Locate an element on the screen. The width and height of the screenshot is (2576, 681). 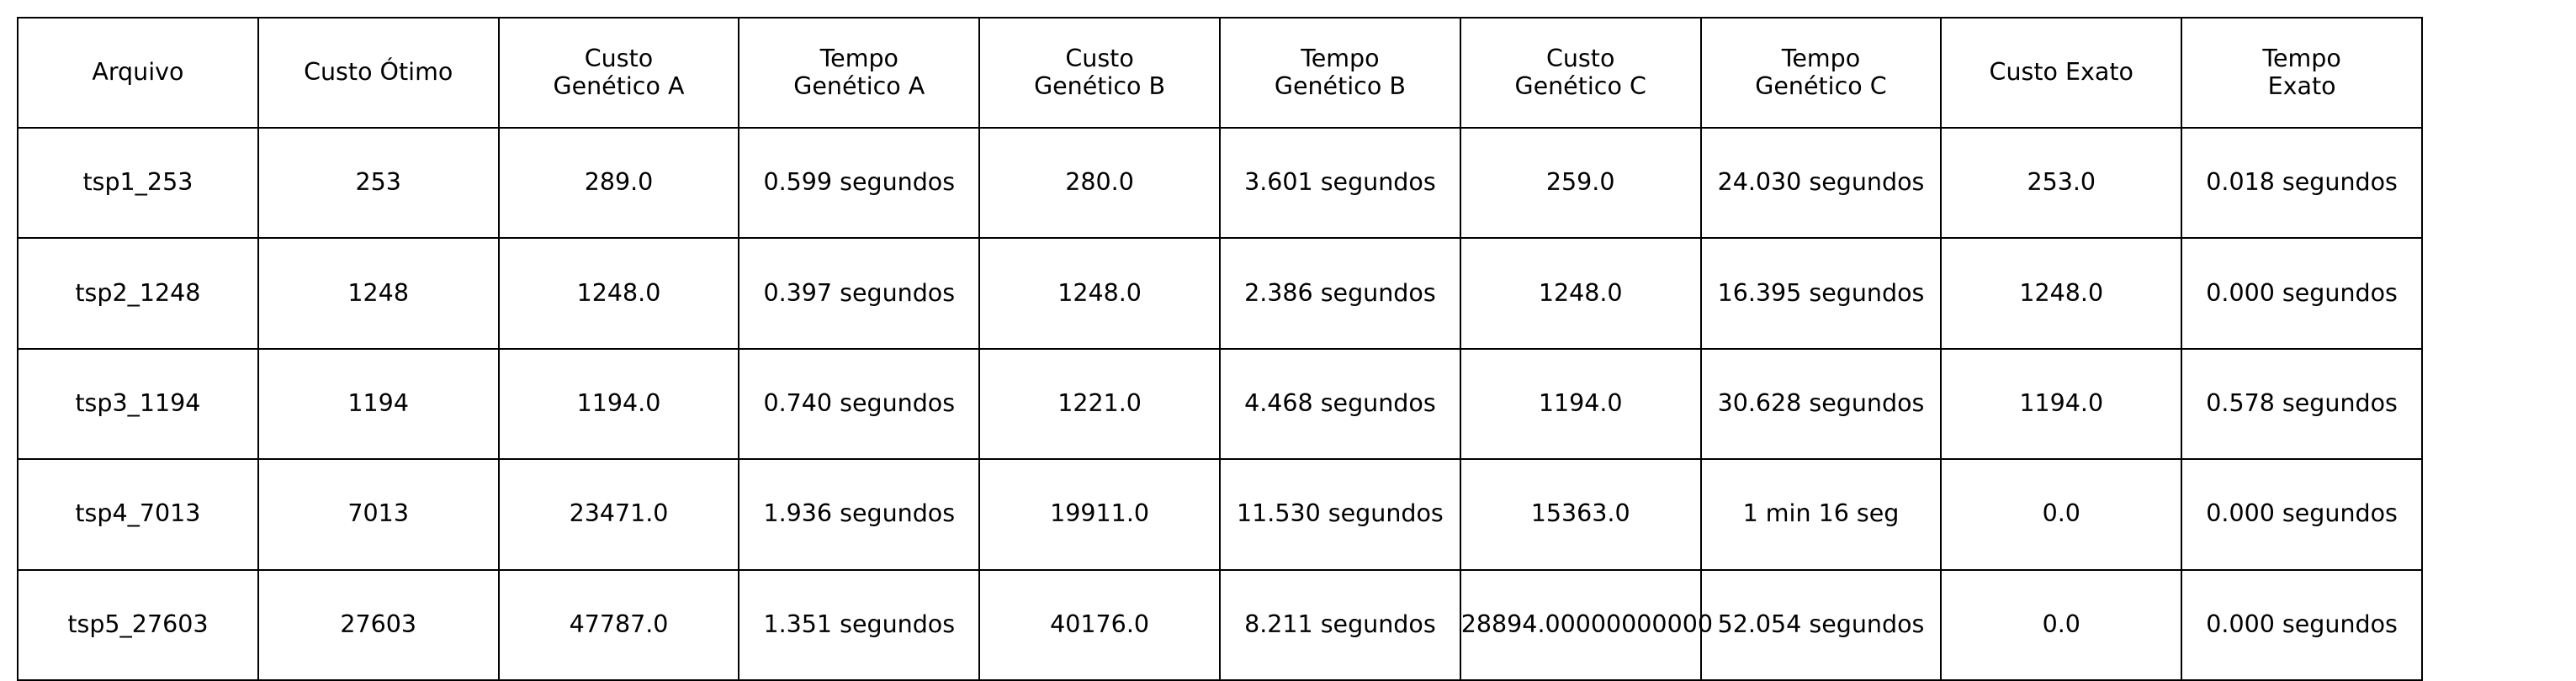
header-cell-tempo-exato: Tempo Exato is located at coordinates (2302, 73).